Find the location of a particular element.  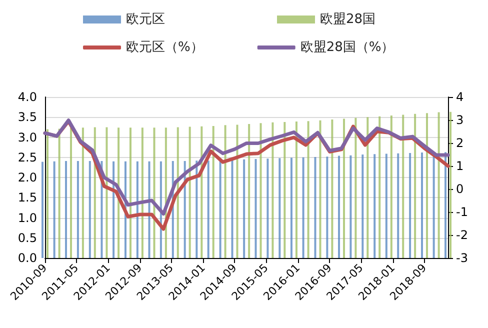

legend-label: 欧盟28国 is located at coordinates (348, 19).